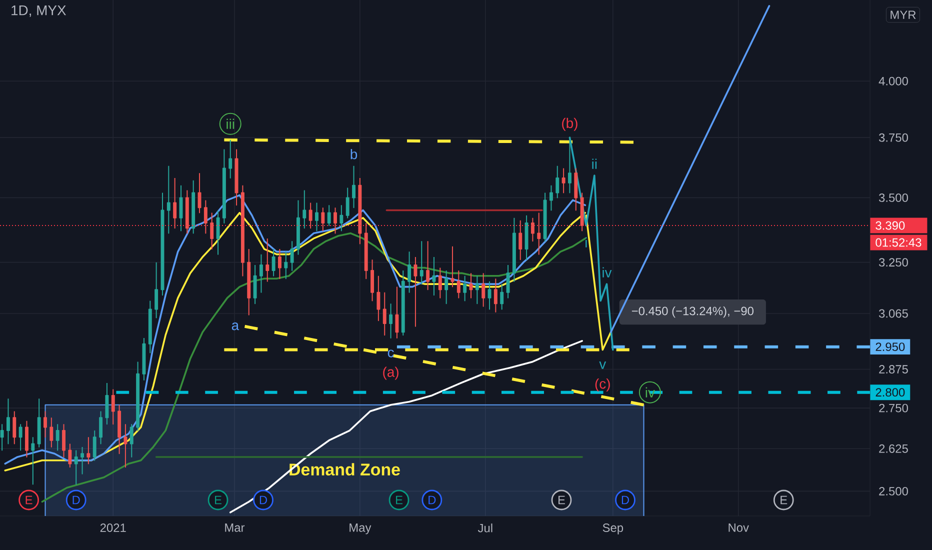 This screenshot has height=550, width=932. Describe the element at coordinates (602, 385) in the screenshot. I see `annotation: (c)` at that location.